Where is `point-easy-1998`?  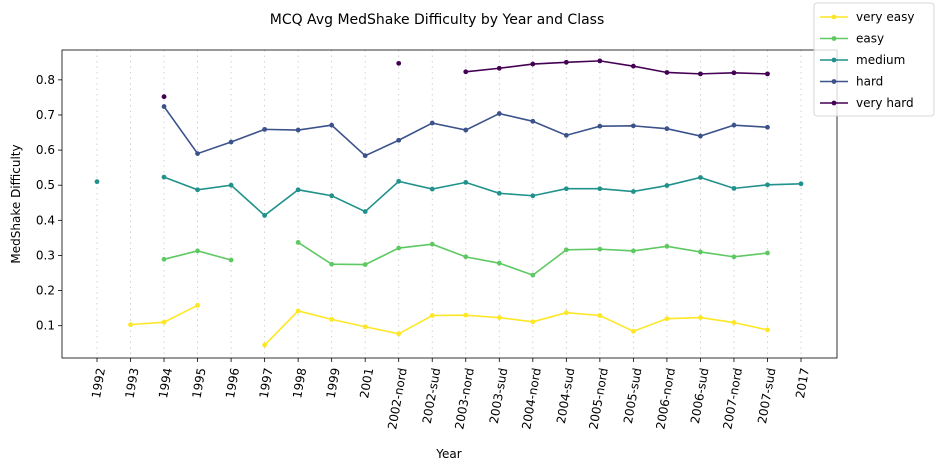
point-easy-1998 is located at coordinates (298, 242).